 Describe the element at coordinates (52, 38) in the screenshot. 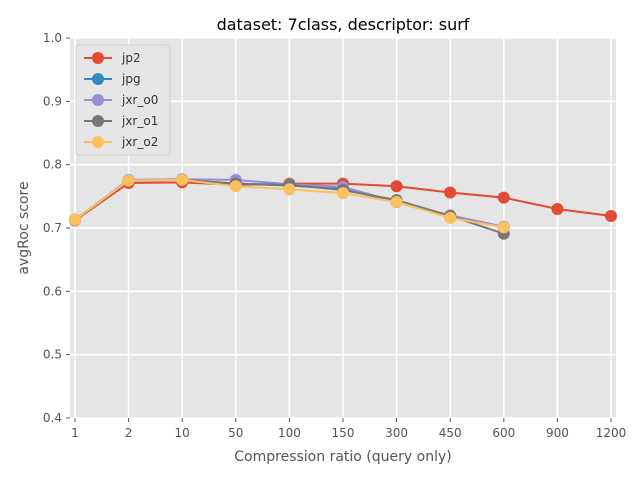

I see `y-tick-label: 1.0` at that location.